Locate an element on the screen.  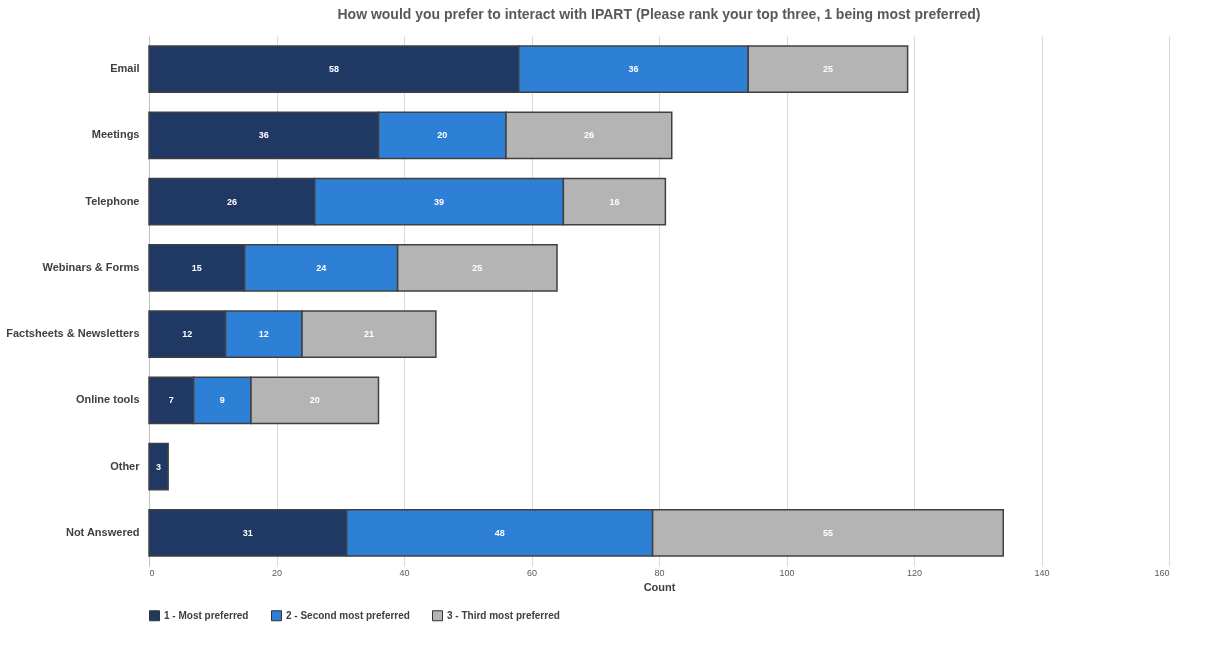
data-label: 39 is located at coordinates (439, 201).